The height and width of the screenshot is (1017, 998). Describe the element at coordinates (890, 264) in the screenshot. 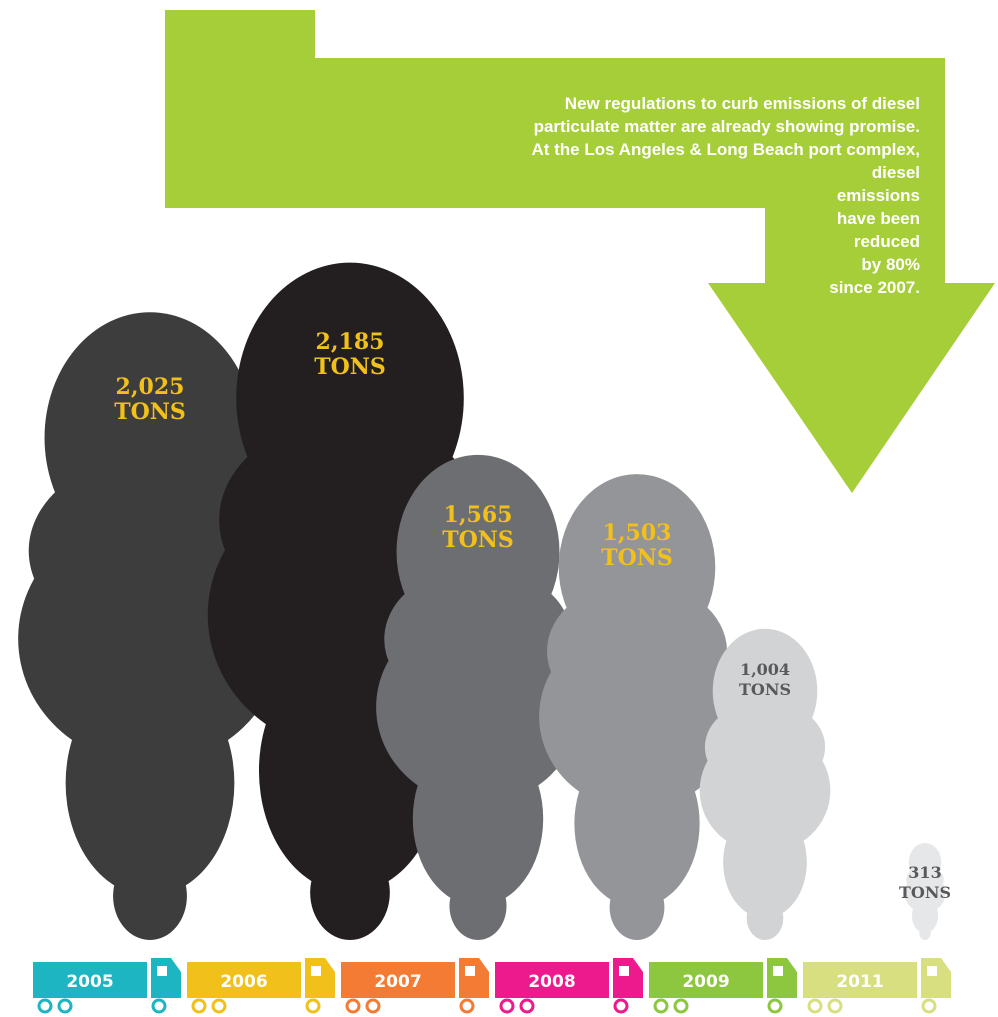

I see `annotation-line: by 80%` at that location.